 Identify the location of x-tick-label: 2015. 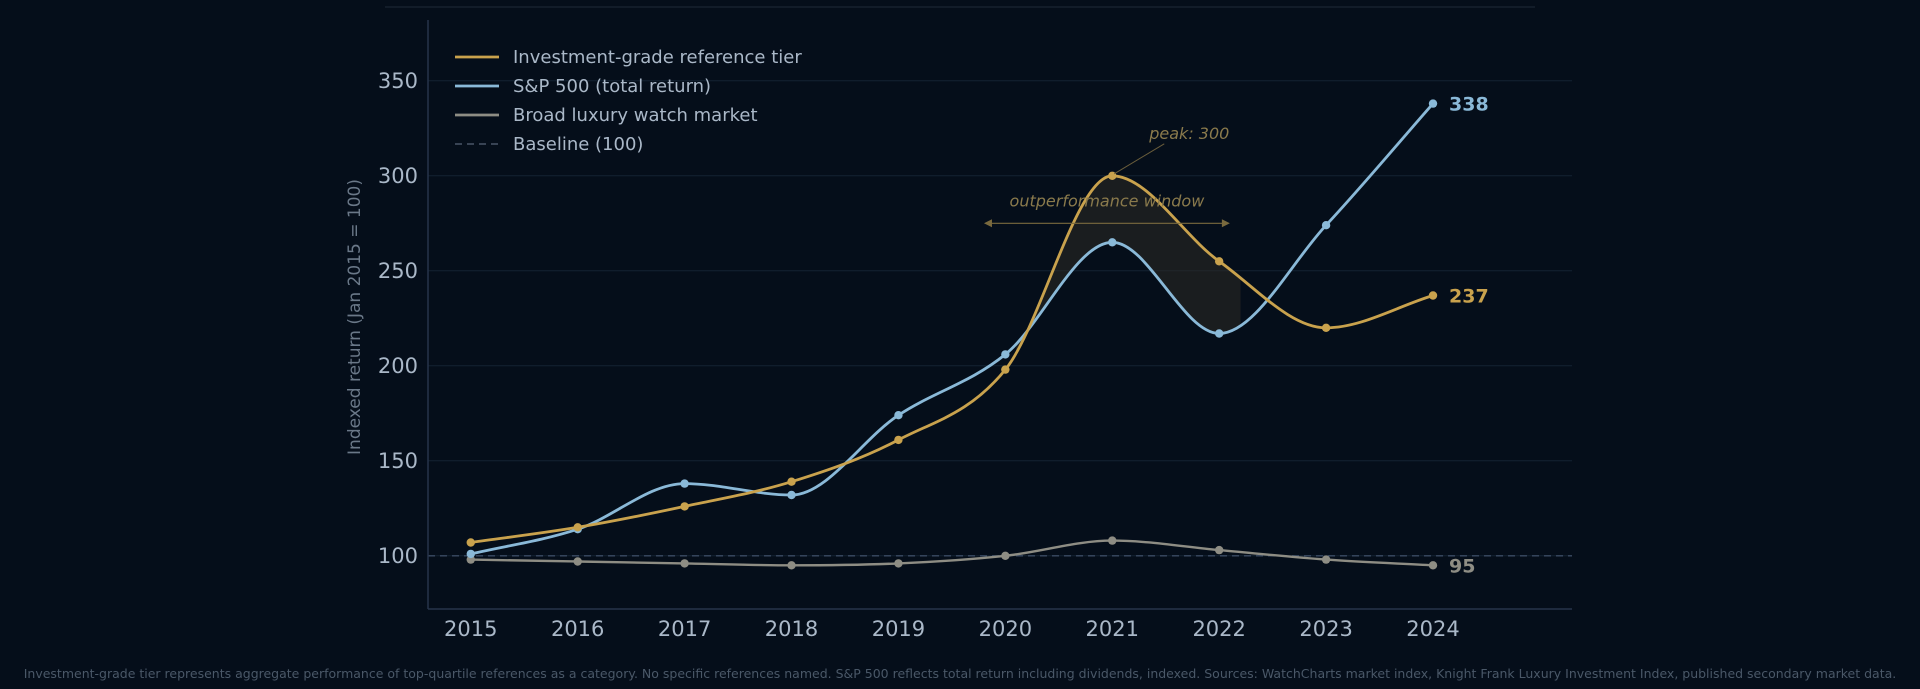
(470, 629).